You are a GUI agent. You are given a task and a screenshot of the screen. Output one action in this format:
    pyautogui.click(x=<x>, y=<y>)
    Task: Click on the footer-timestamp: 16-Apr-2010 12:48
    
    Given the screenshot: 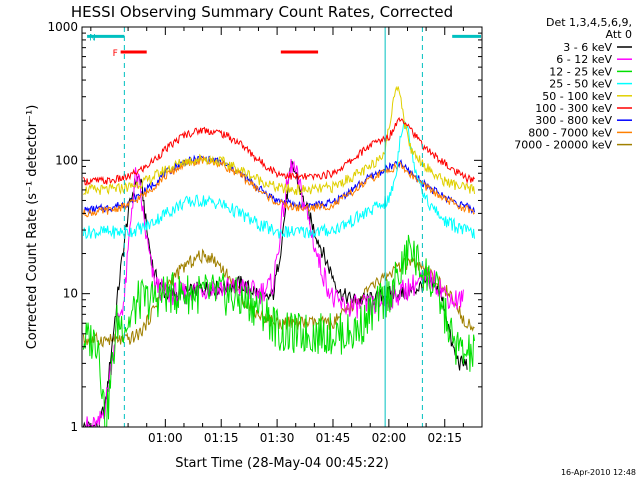 What is the action you would take?
    pyautogui.click(x=598, y=472)
    